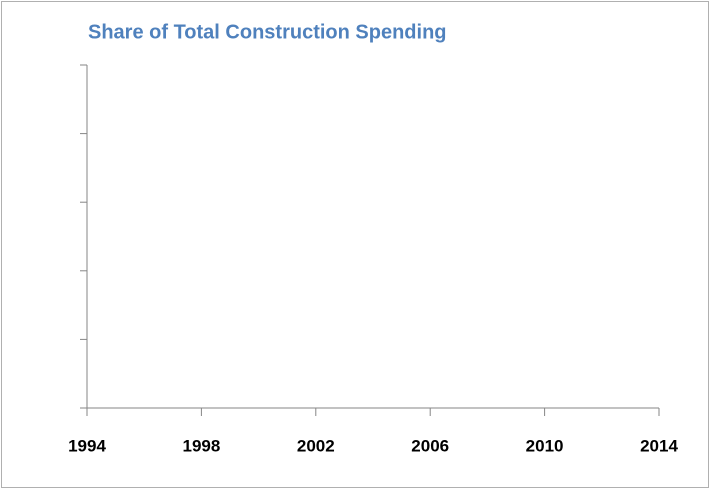  What do you see at coordinates (316, 445) in the screenshot?
I see `x-tick-label: 2002` at bounding box center [316, 445].